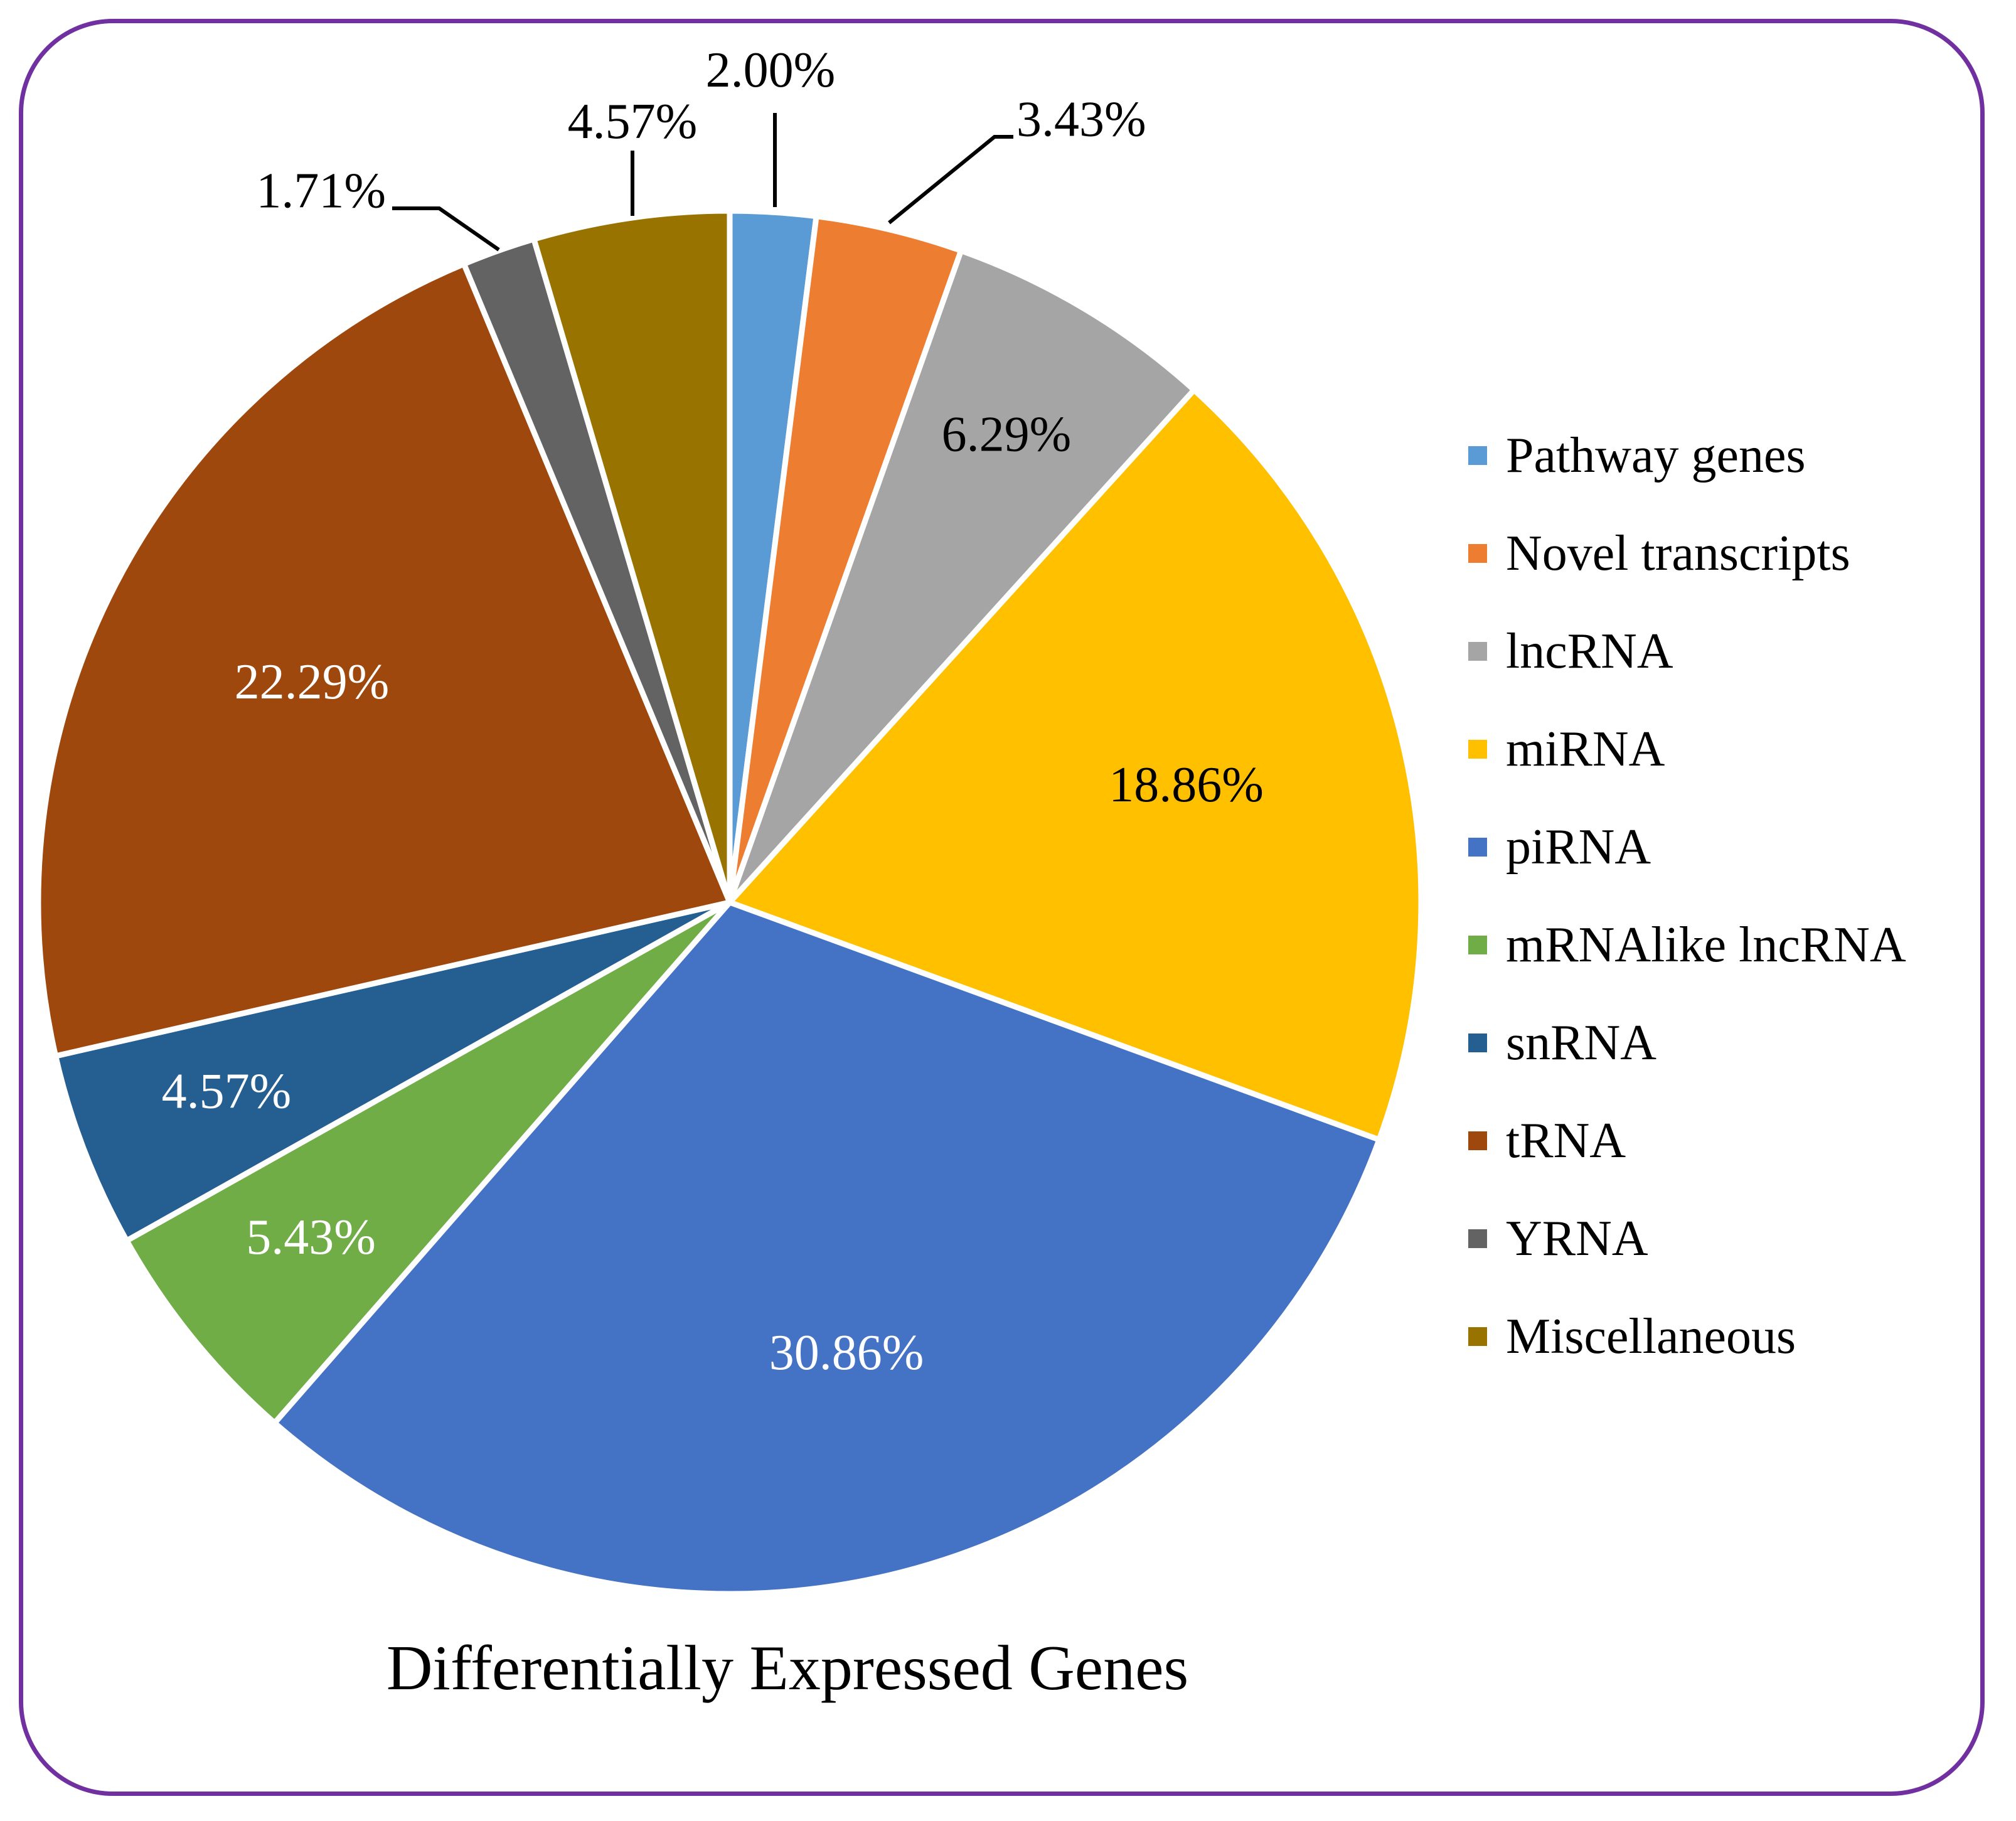  Describe the element at coordinates (633, 121) in the screenshot. I see `data-label-miscellaneous: 4.57%` at that location.